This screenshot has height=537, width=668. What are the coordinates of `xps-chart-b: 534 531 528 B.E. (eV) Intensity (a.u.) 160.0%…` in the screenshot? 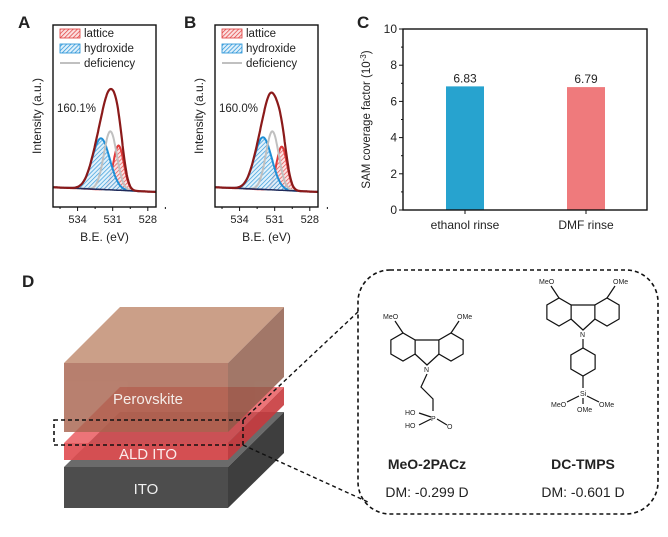 It's located at (260, 134).